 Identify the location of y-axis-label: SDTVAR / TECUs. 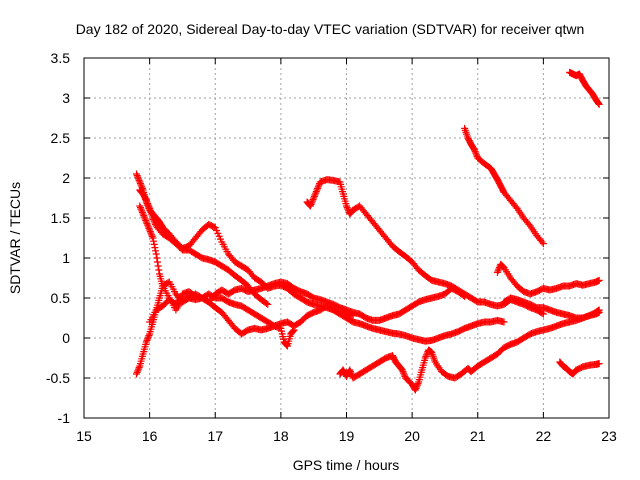
(15, 238).